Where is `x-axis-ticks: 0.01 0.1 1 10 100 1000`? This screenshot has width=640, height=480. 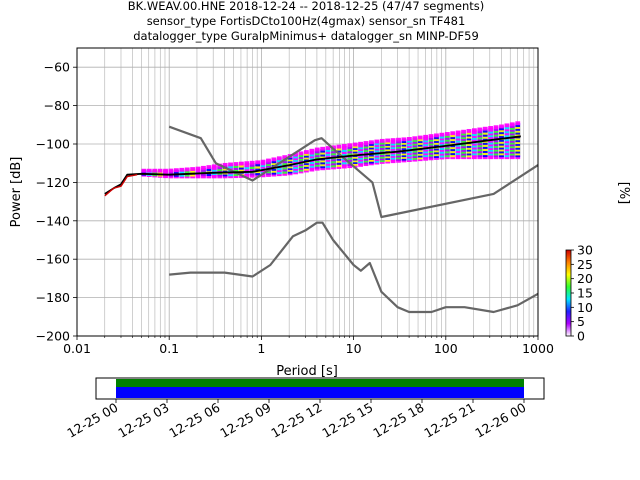
x-axis-ticks: 0.01 0.1 1 10 100 1000 is located at coordinates (308, 346).